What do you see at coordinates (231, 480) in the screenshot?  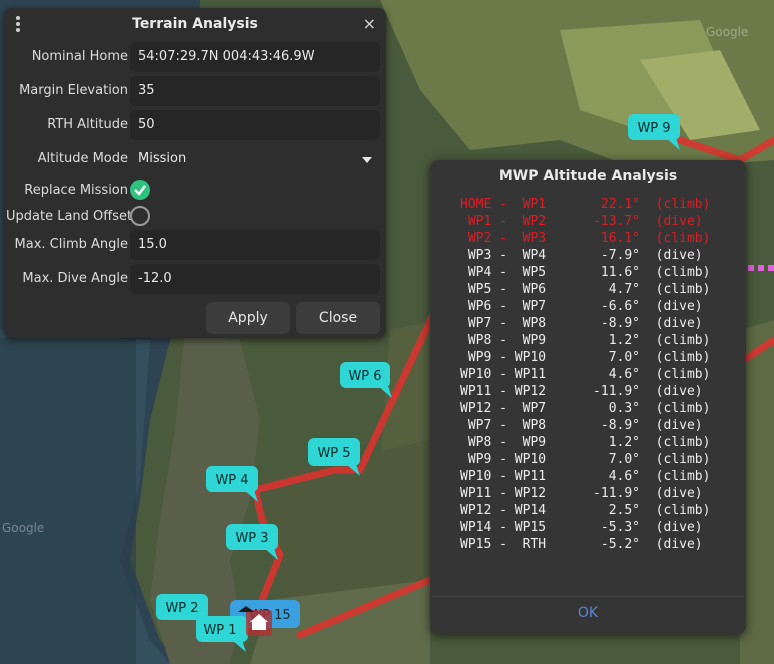 I see `waypoint-label-wp4: WP 4` at bounding box center [231, 480].